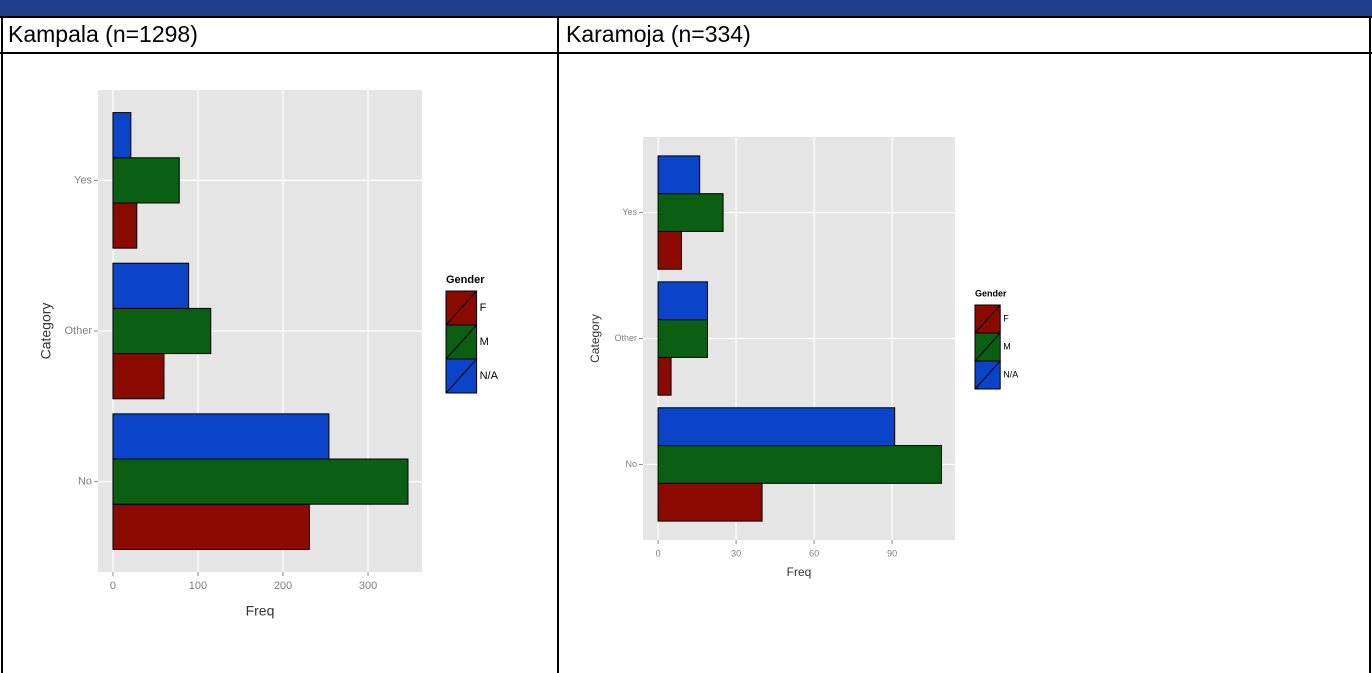 This screenshot has height=673, width=1372. I want to click on x-tick-label: 30, so click(736, 553).